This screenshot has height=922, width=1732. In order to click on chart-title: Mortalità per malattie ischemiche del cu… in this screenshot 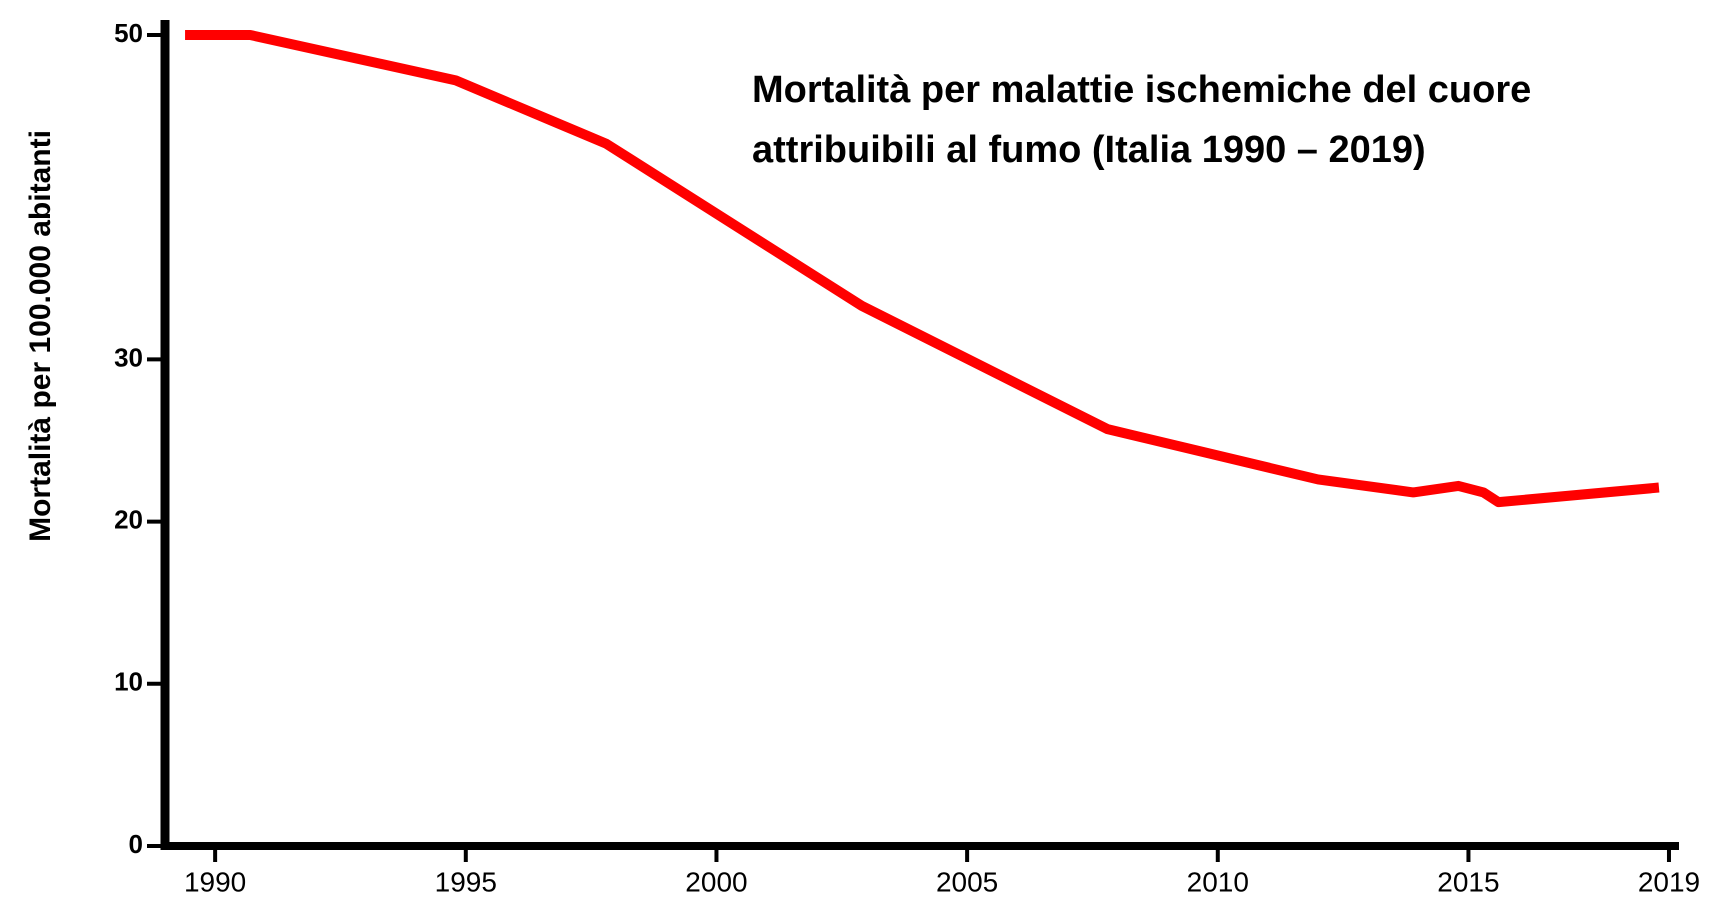, I will do `click(1141, 90)`.